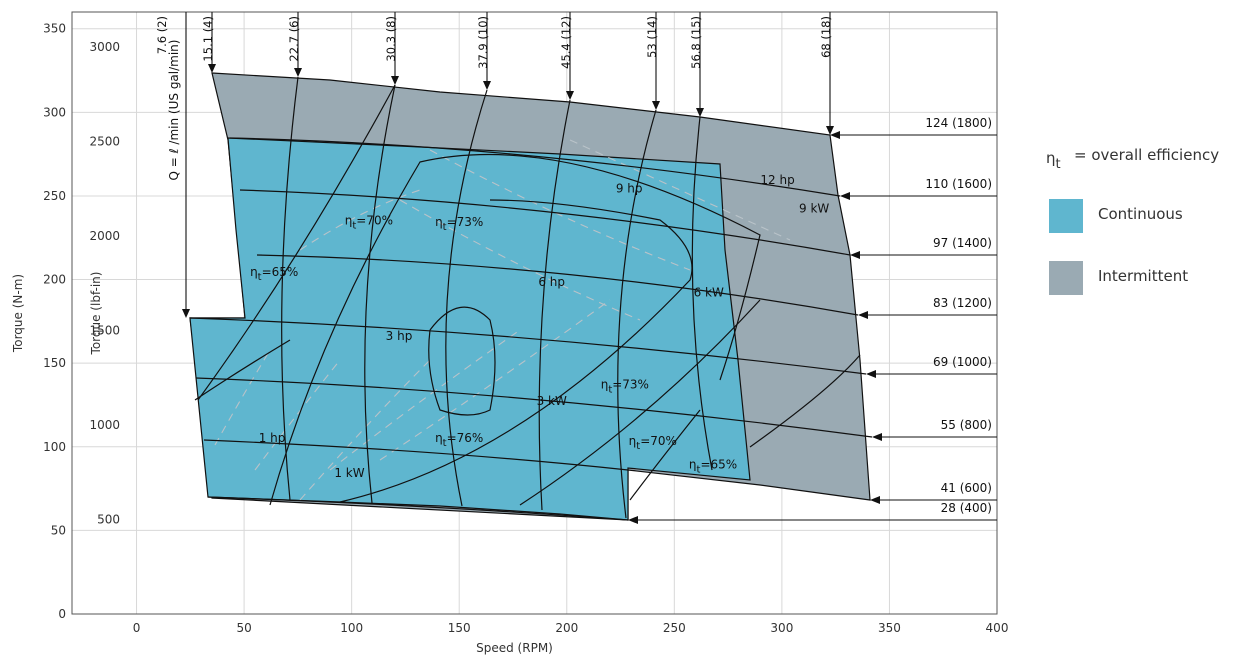 Image resolution: width=1256 pixels, height=659 pixels. What do you see at coordinates (108, 520) in the screenshot?
I see `y2-tick-label: 500` at bounding box center [108, 520].